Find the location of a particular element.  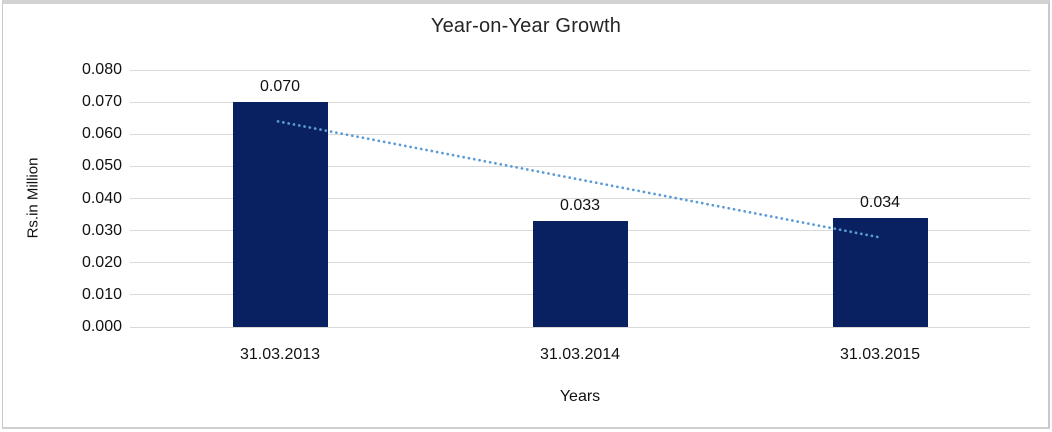

y-tick-label: 0.030 is located at coordinates (101, 230).